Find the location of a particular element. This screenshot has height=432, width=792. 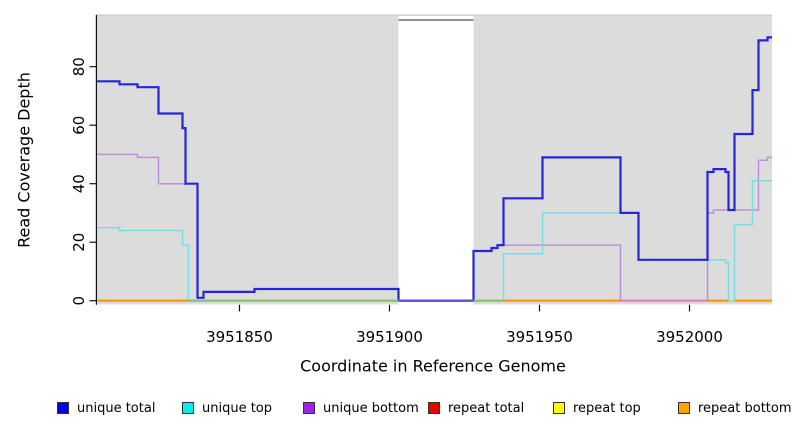

x-axis-label: Coordinate in Reference Genome is located at coordinates (433, 366).